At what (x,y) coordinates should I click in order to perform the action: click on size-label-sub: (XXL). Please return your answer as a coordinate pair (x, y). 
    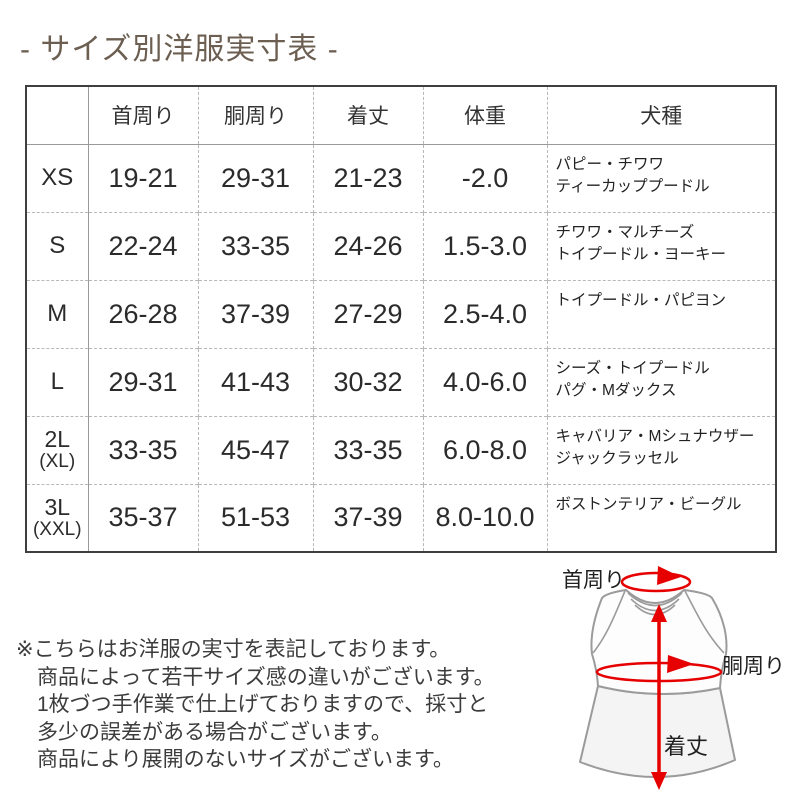
    Looking at the image, I should click on (57, 529).